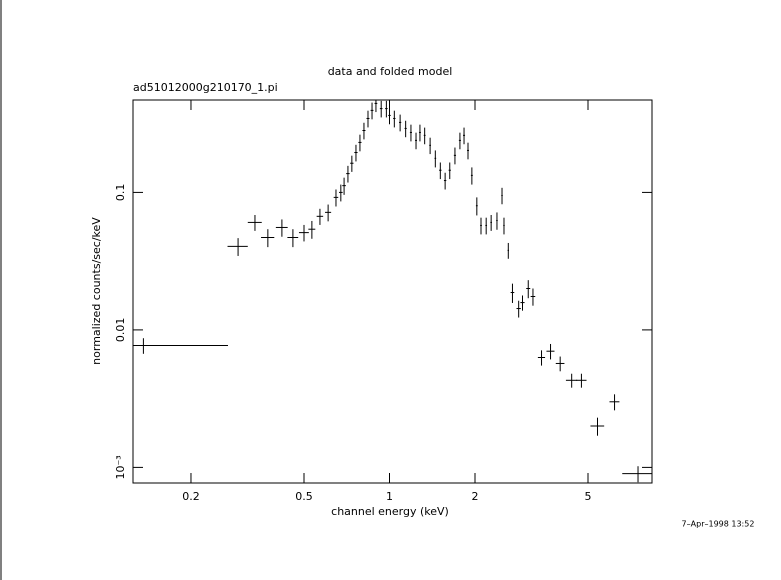 This screenshot has width=781, height=580. Describe the element at coordinates (389, 496) in the screenshot. I see `x-tick-label: 1` at that location.